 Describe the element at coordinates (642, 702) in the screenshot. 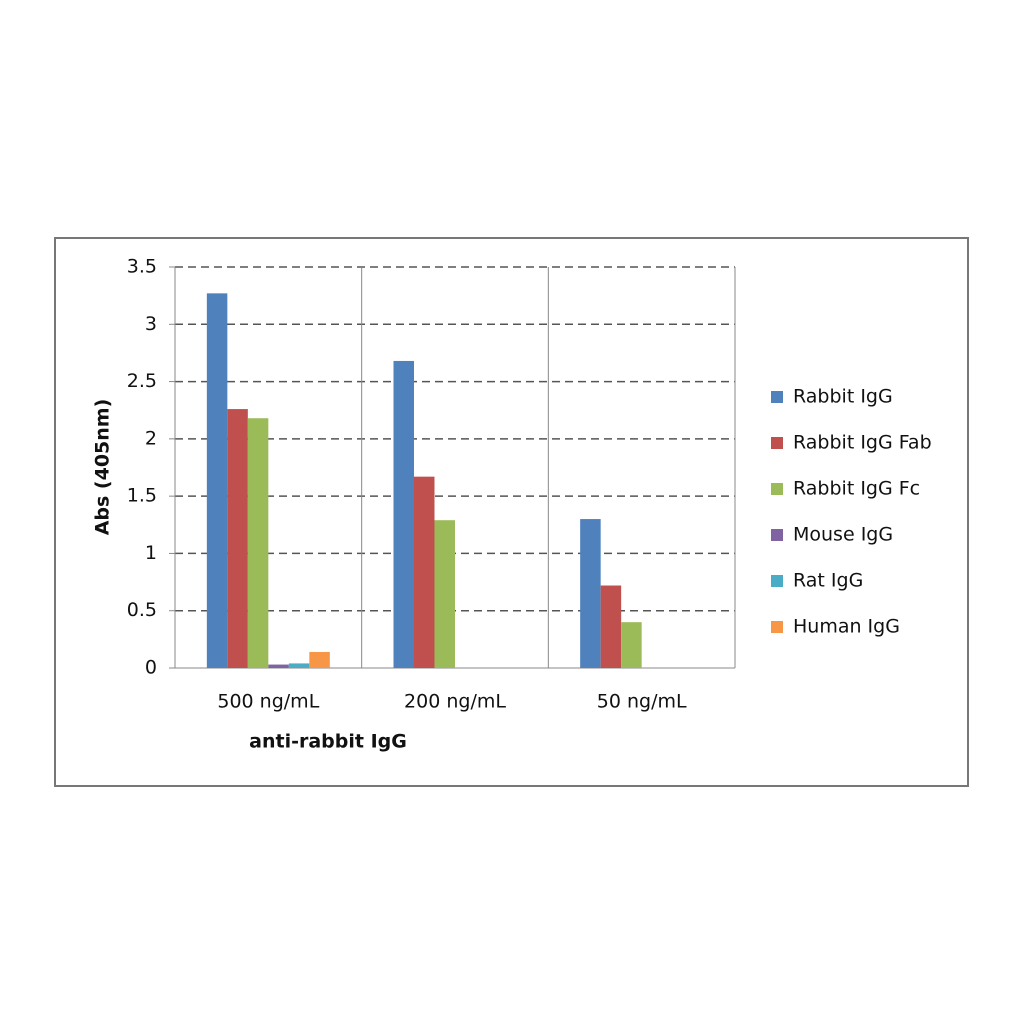

I see `x-tick-label: 50 ng/mL` at that location.